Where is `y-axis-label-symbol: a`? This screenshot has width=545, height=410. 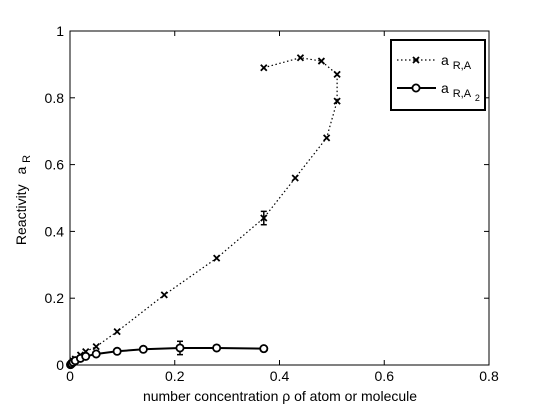 y-axis-label-symbol: a is located at coordinates (21, 171).